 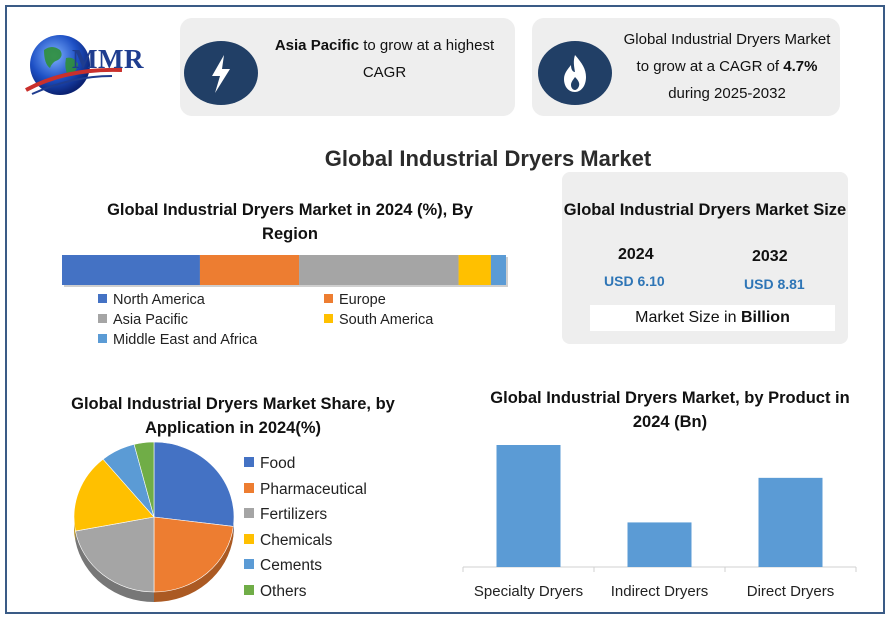 I want to click on value-2032: USD 8.81, so click(x=774, y=284).